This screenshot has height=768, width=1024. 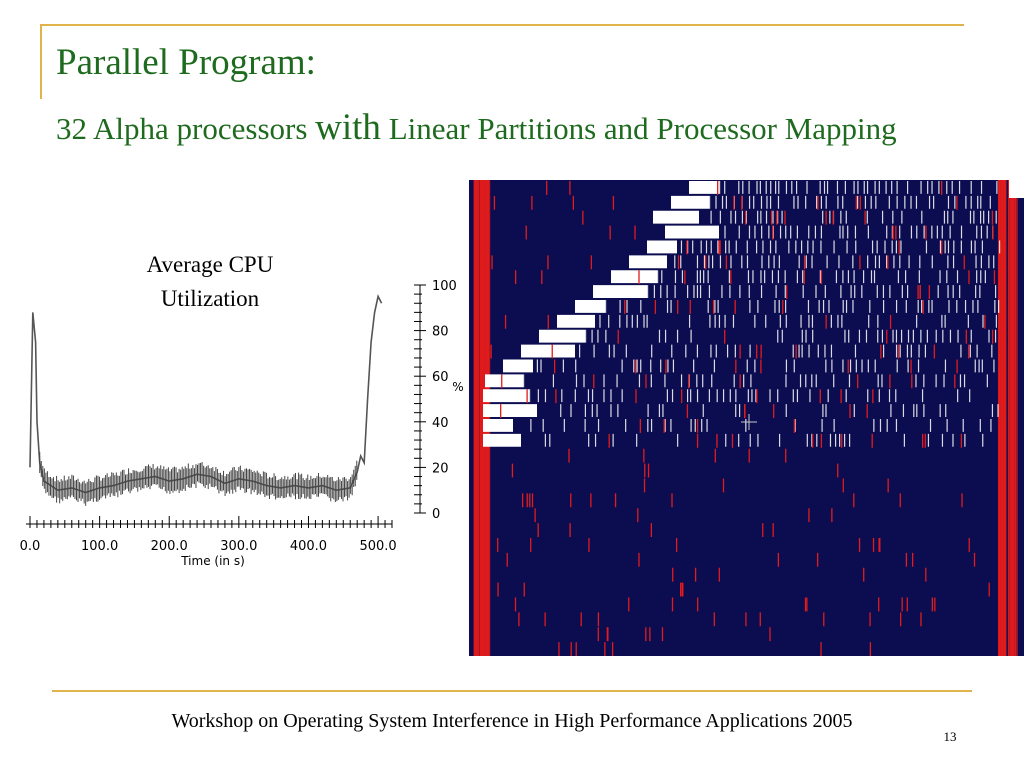 What do you see at coordinates (238, 546) in the screenshot?
I see `x-tick-label: 300.0` at bounding box center [238, 546].